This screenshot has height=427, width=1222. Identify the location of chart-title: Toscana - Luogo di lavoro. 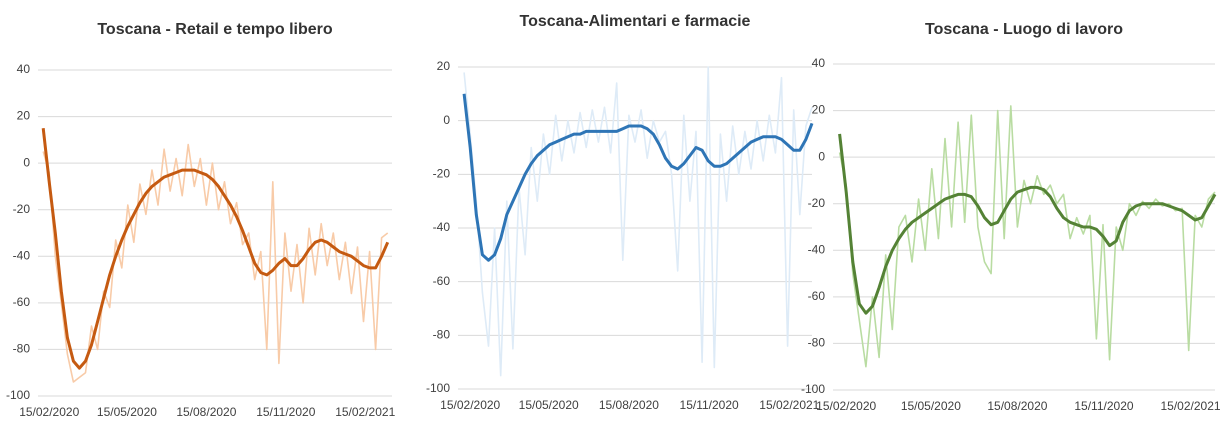
(1024, 29).